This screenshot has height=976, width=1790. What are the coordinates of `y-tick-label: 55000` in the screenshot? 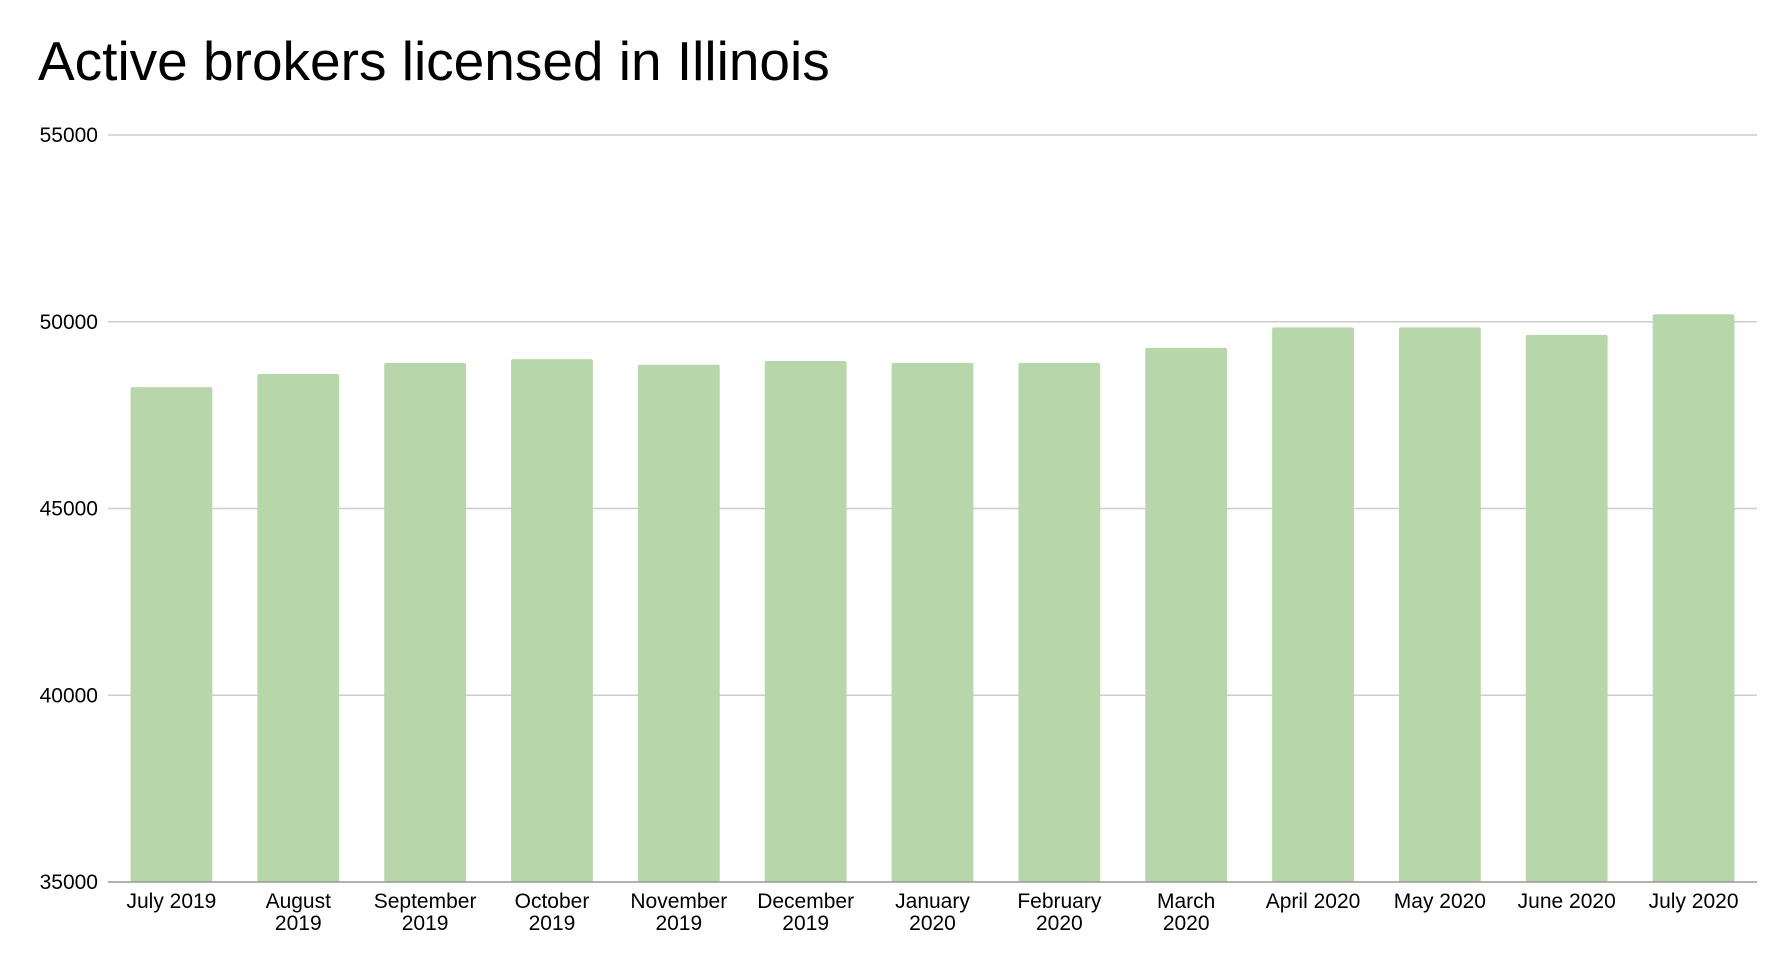 It's located at (69, 135).